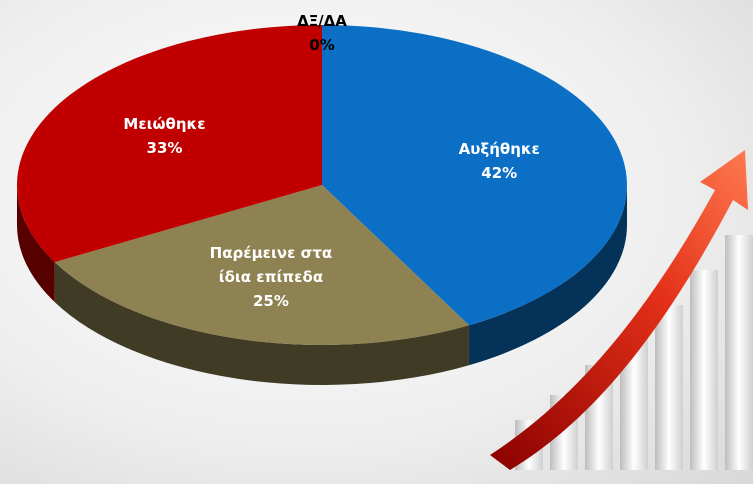  What do you see at coordinates (322, 45) in the screenshot?
I see `value-label: 0%` at bounding box center [322, 45].